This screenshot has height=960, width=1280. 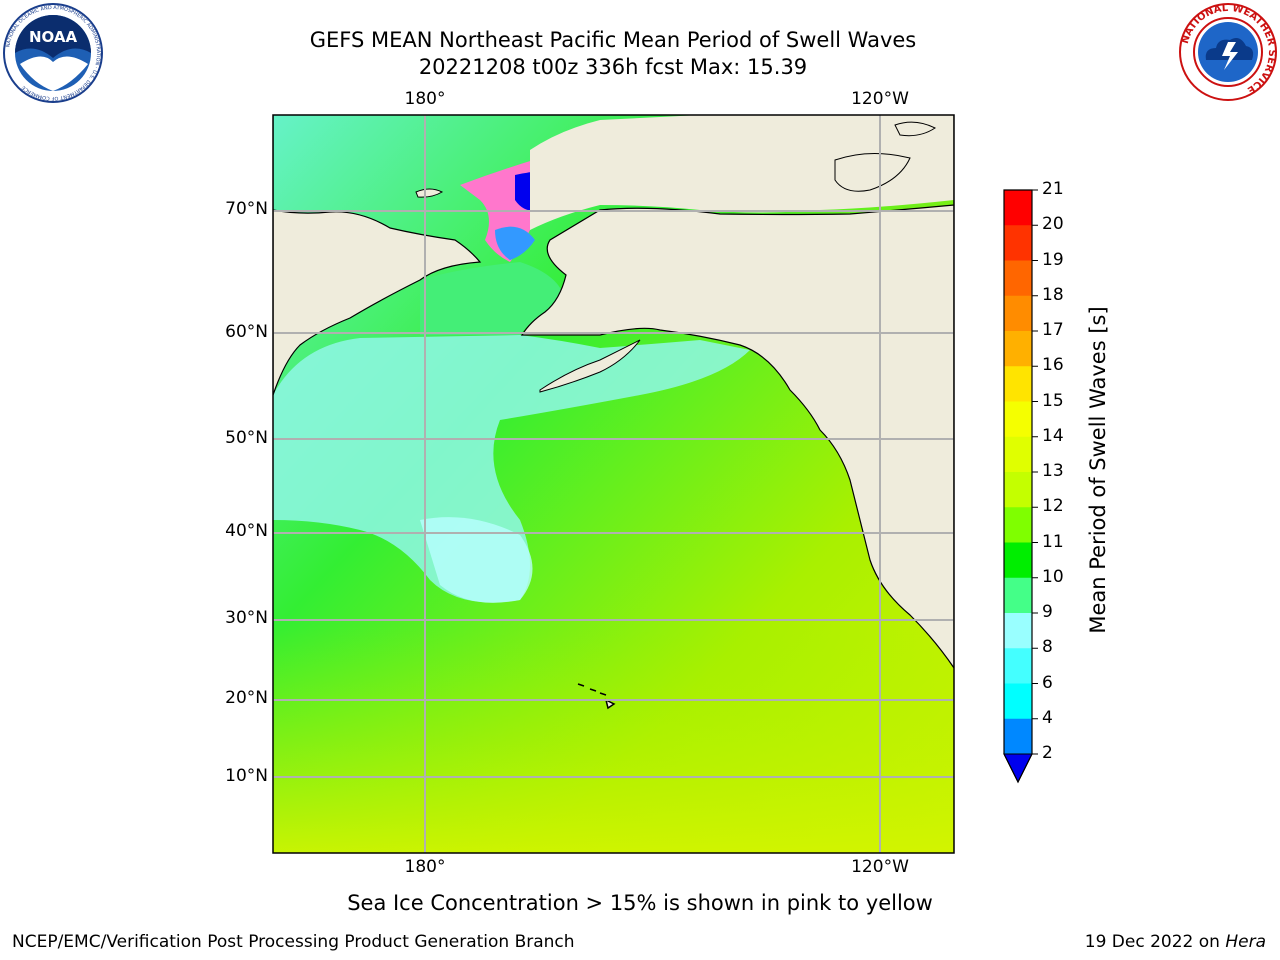 I want to click on noaa-logo-text: NOAA, so click(x=53, y=37).